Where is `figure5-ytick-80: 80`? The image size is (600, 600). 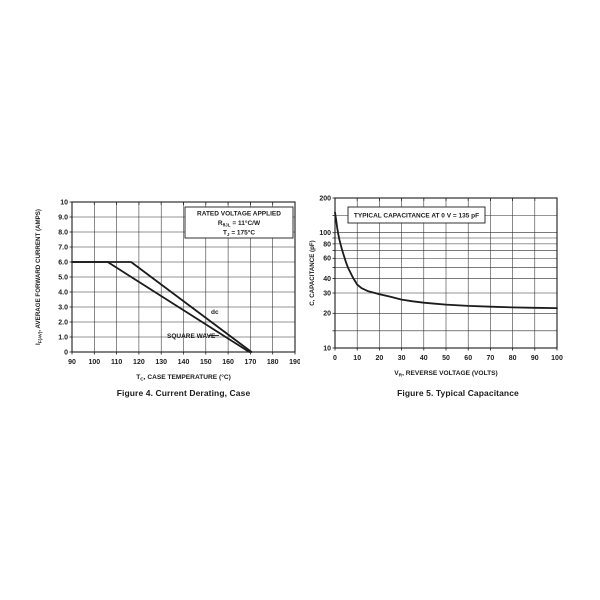
figure5-ytick-80: 80 is located at coordinates (327, 244).